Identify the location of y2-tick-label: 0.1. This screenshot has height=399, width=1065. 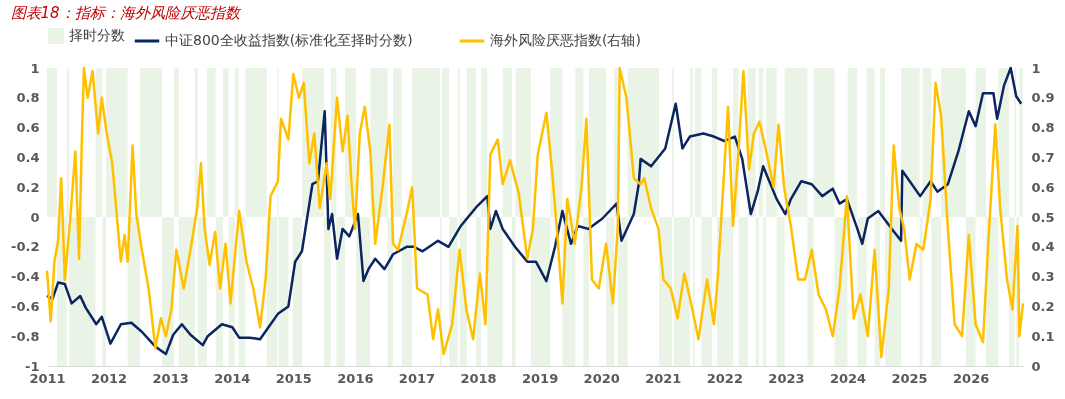
(1043, 336).